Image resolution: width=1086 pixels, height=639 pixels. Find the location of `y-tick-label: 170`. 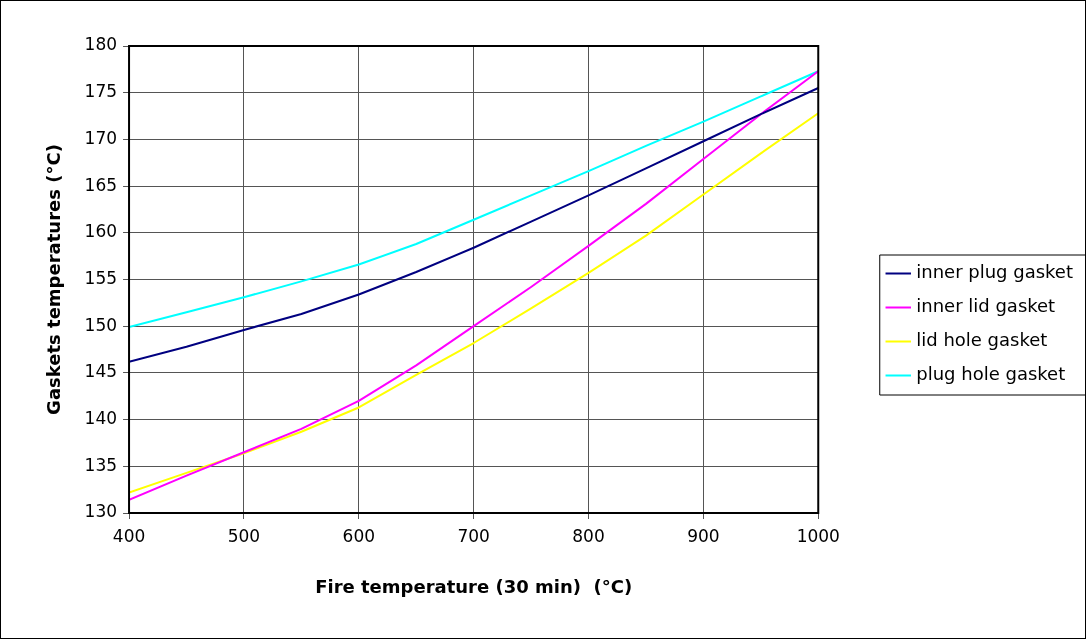

y-tick-label: 170 is located at coordinates (101, 137).